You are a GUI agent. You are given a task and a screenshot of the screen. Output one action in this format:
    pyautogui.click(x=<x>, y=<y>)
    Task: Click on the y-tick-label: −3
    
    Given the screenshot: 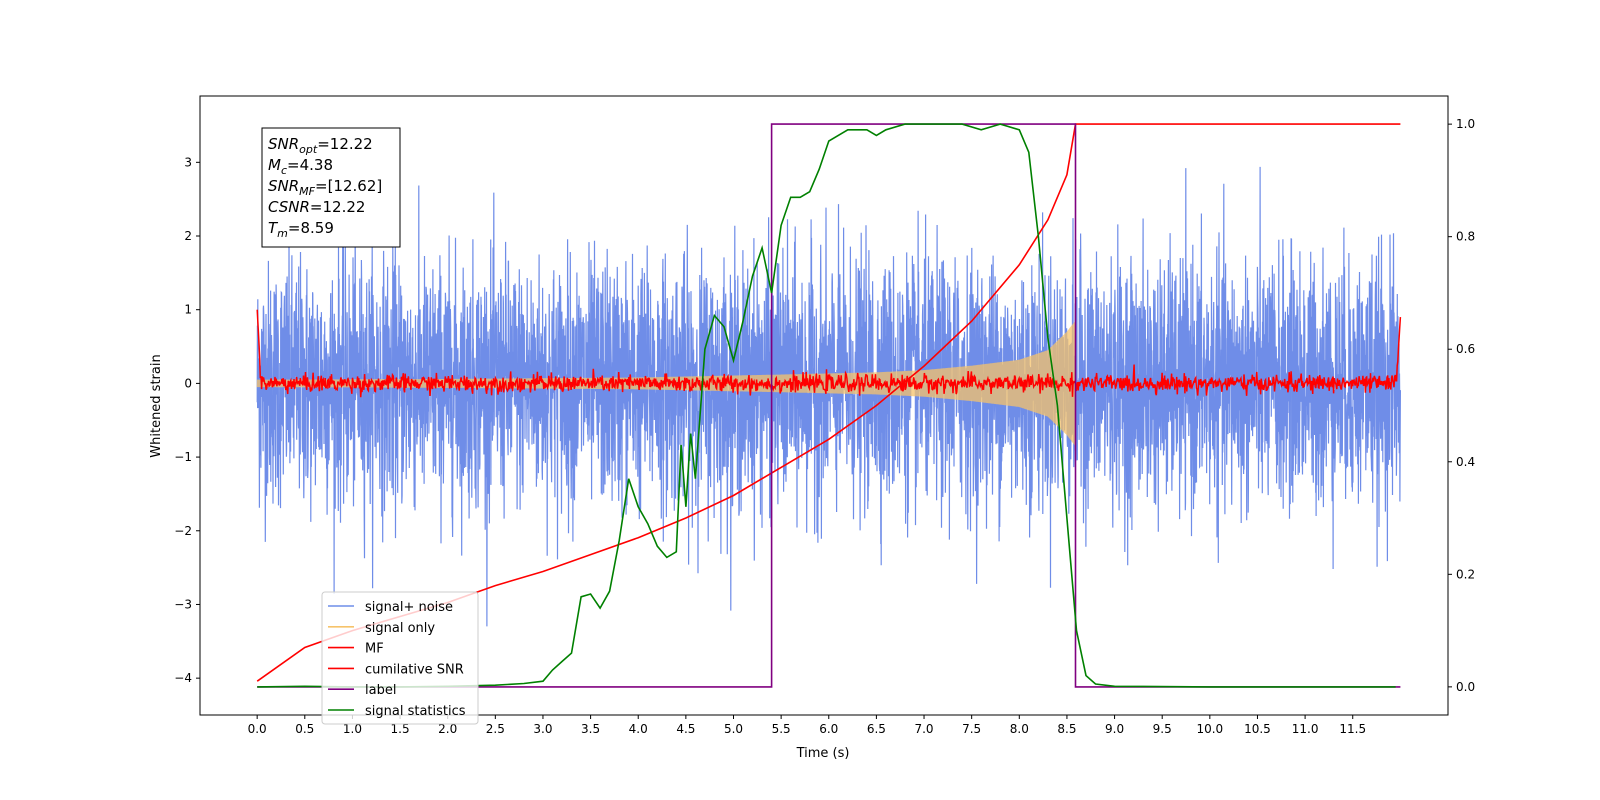 What is the action you would take?
    pyautogui.click(x=183, y=604)
    